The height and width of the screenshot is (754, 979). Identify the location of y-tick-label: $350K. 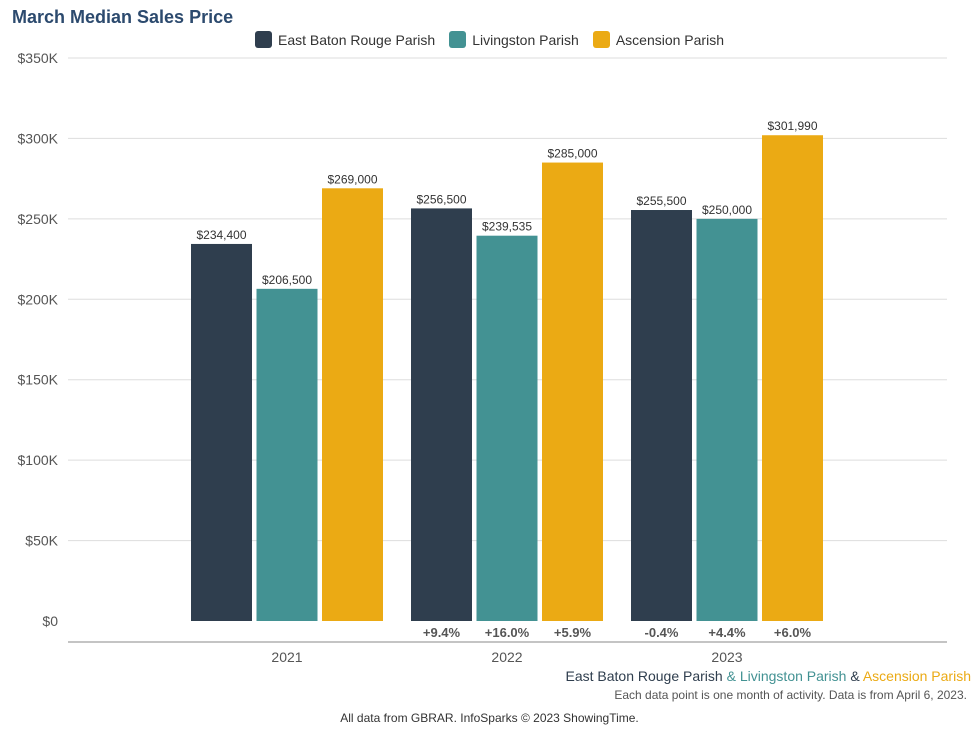
(38, 58).